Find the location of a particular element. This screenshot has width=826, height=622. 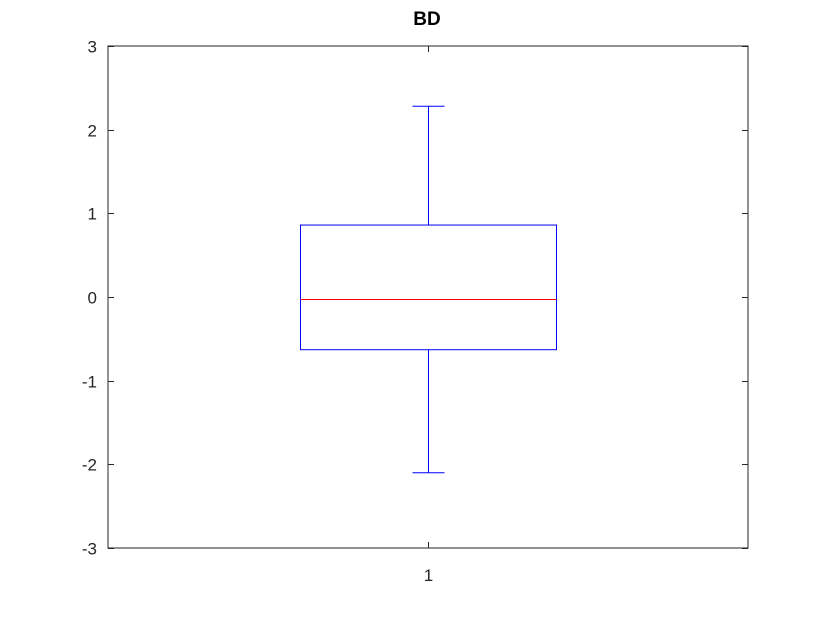

y-tick-label: -1 is located at coordinates (89, 382).